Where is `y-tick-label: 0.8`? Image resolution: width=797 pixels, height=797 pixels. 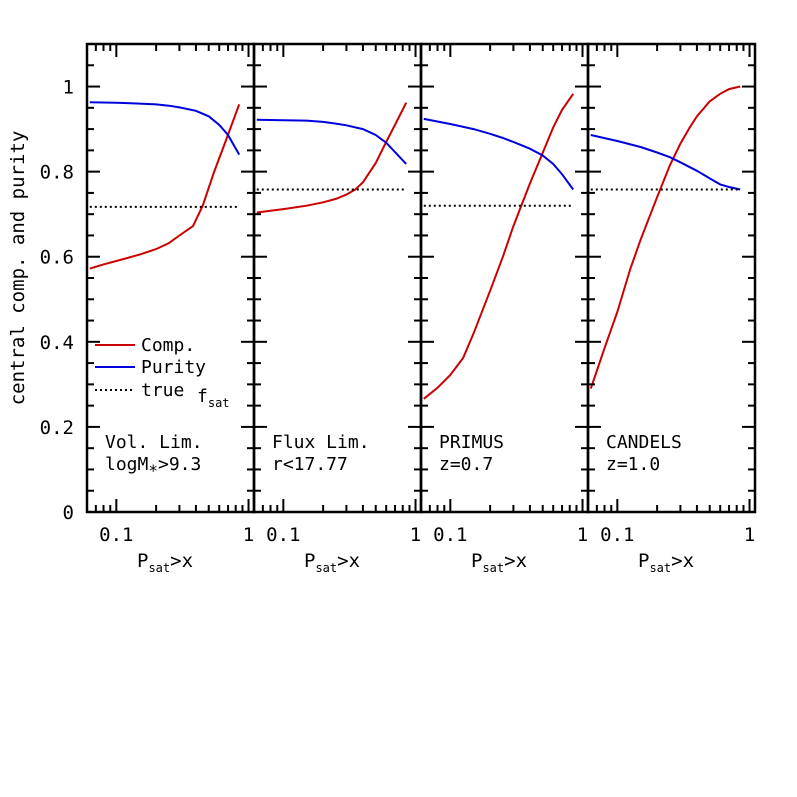 y-tick-label: 0.8 is located at coordinates (57, 173).